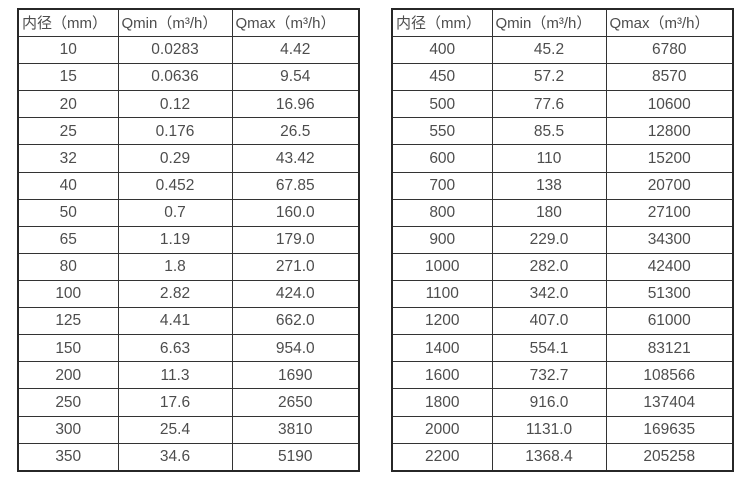 The height and width of the screenshot is (483, 750). What do you see at coordinates (549, 239) in the screenshot?
I see `table-cell: 229.0` at bounding box center [549, 239].